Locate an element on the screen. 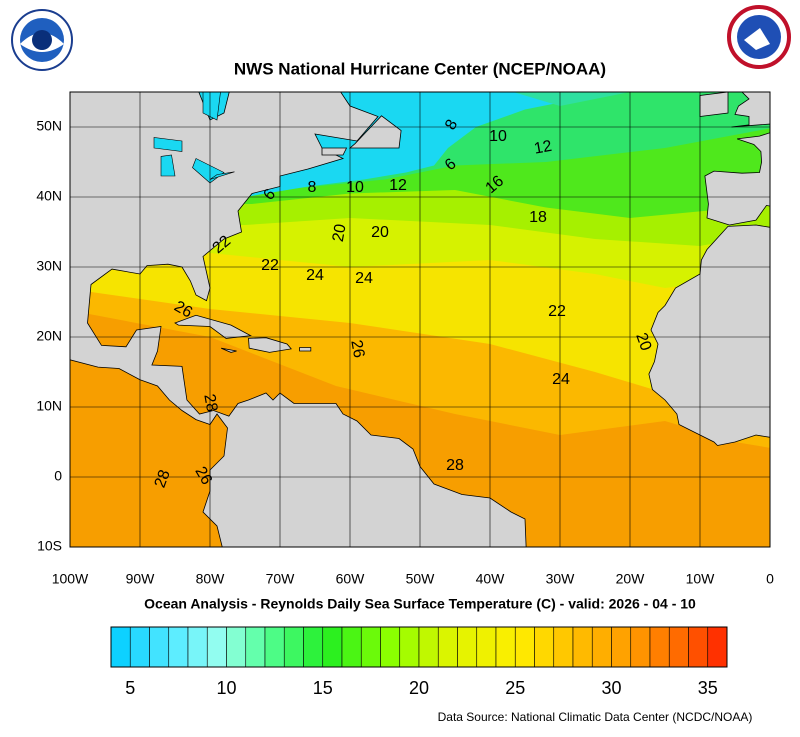 The width and height of the screenshot is (800, 737). latitude-label: 30N is located at coordinates (49, 266).